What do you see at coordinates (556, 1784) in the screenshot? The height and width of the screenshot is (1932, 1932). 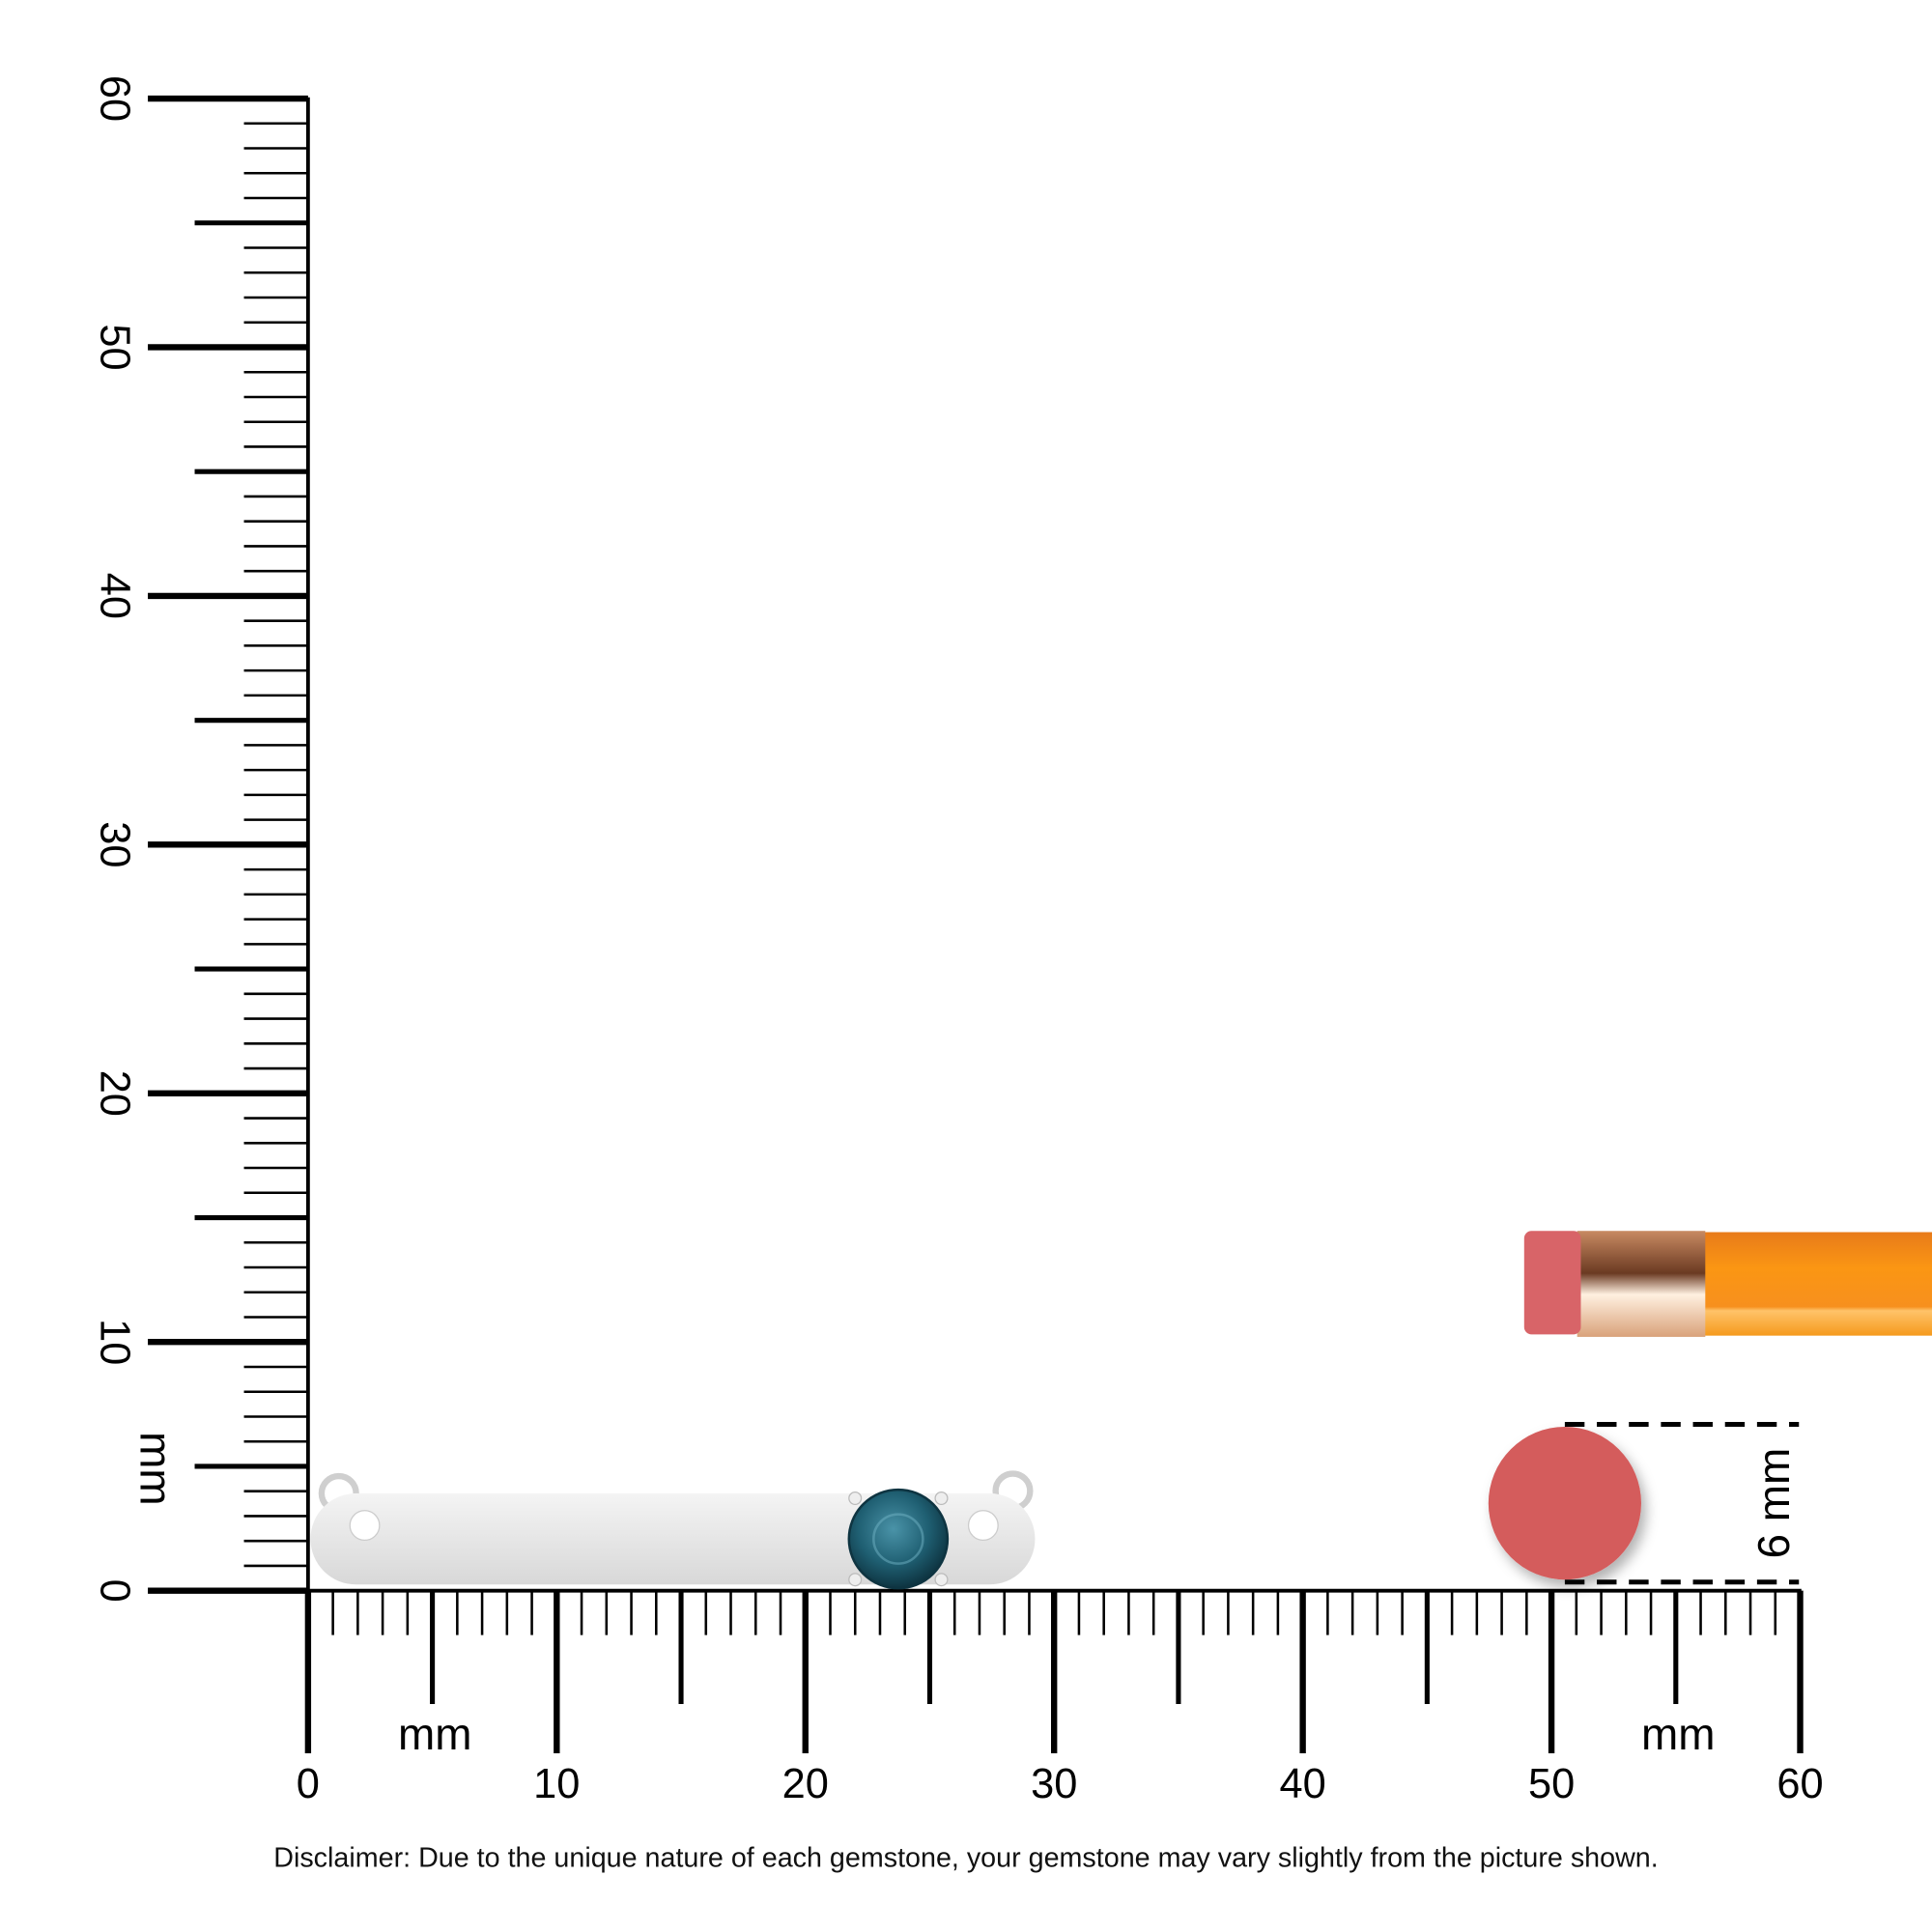 I see `horizontal-tick-label: 10` at bounding box center [556, 1784].